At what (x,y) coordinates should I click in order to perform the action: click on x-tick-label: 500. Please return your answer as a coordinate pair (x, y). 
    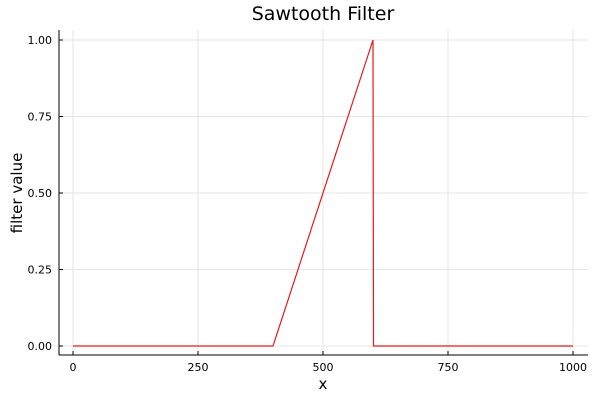
    Looking at the image, I should click on (323, 367).